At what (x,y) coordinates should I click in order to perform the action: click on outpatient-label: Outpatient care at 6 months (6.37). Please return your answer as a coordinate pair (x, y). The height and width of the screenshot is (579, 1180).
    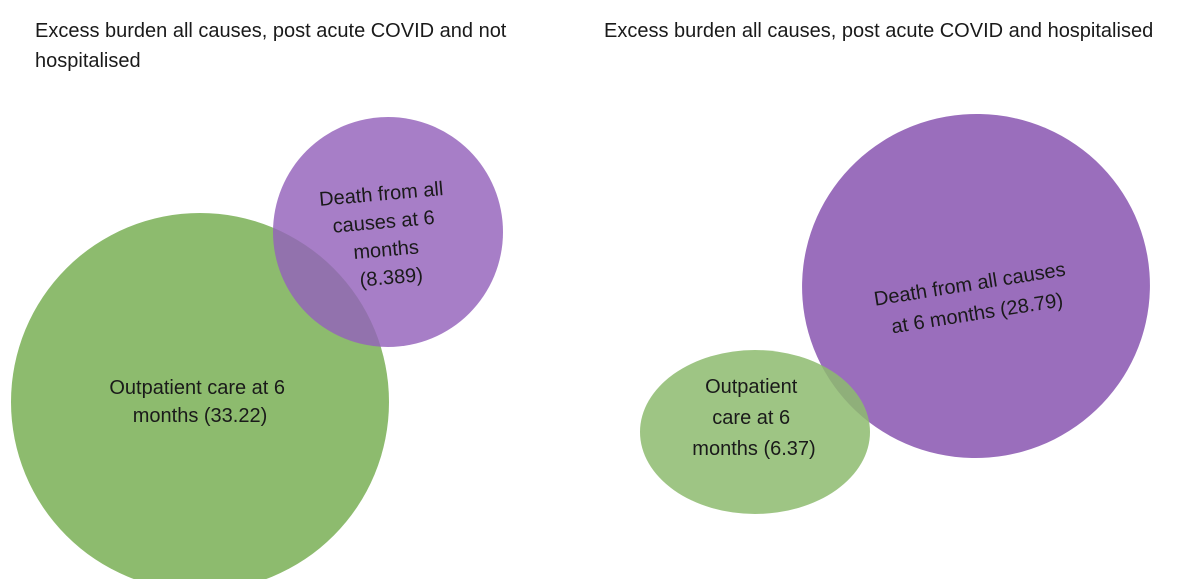
    Looking at the image, I should click on (753, 418).